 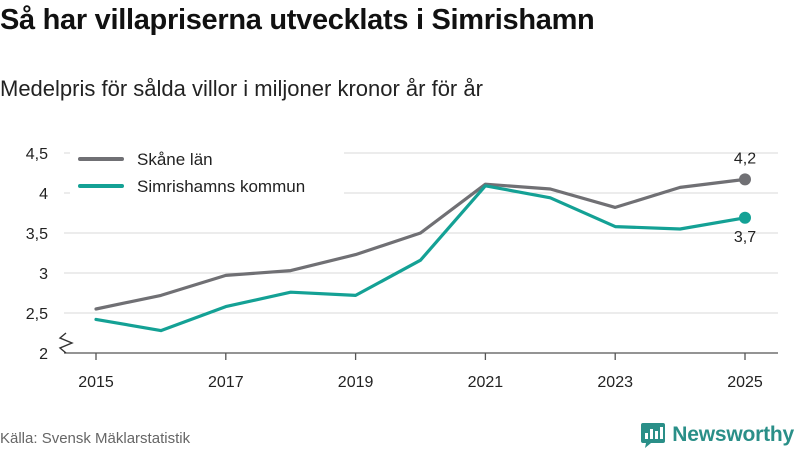 I want to click on legend-backdrop, so click(x=207, y=172).